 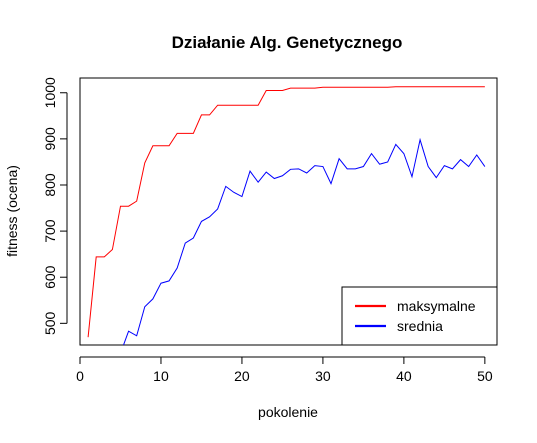 I want to click on legend-label-srednia: srednia, so click(x=420, y=326).